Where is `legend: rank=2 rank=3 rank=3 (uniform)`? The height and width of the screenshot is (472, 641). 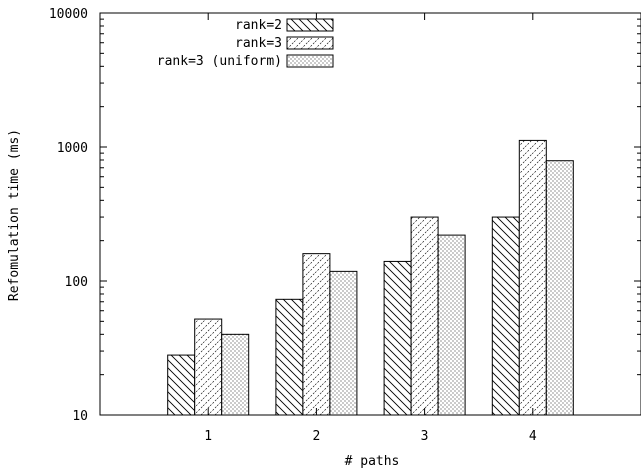
legend: rank=2 rank=3 rank=3 (uniform) is located at coordinates (245, 43).